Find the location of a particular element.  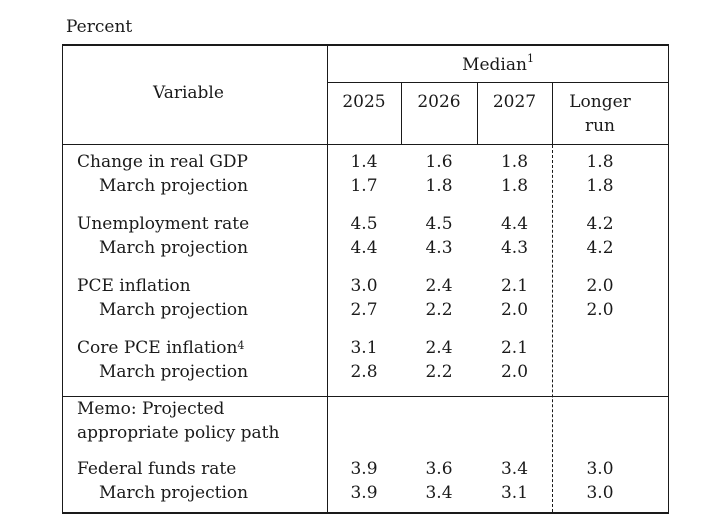

rows-value-3-3: 4.2 is located at coordinates (600, 248).